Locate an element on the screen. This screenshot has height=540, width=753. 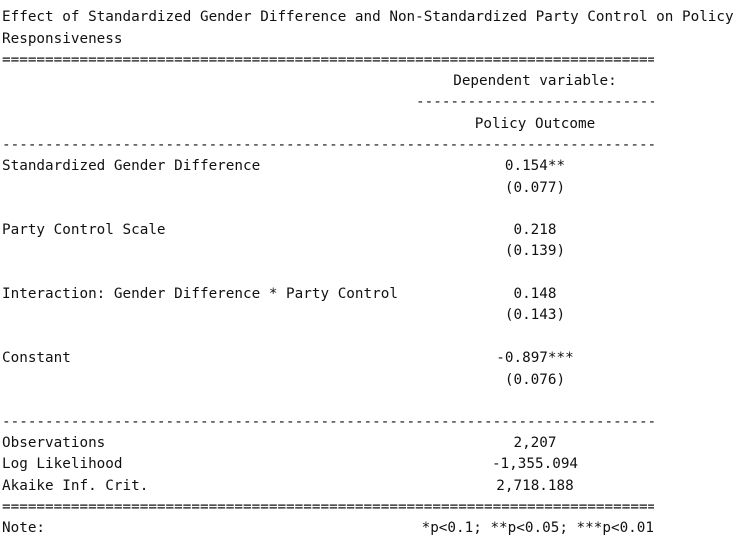
stat-value: 2,718.188 is located at coordinates (535, 486).